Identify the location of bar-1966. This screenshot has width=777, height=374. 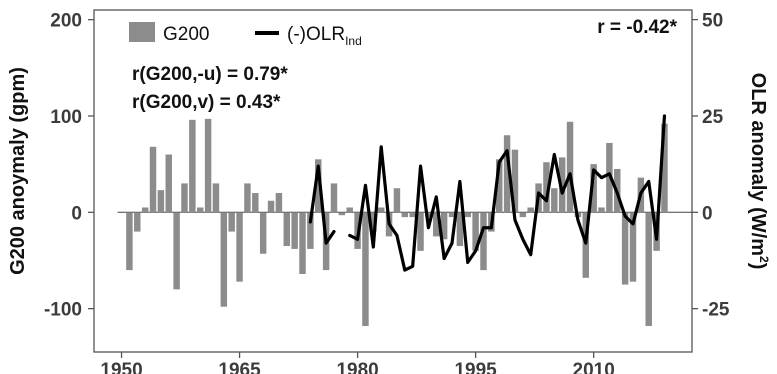
(247, 198).